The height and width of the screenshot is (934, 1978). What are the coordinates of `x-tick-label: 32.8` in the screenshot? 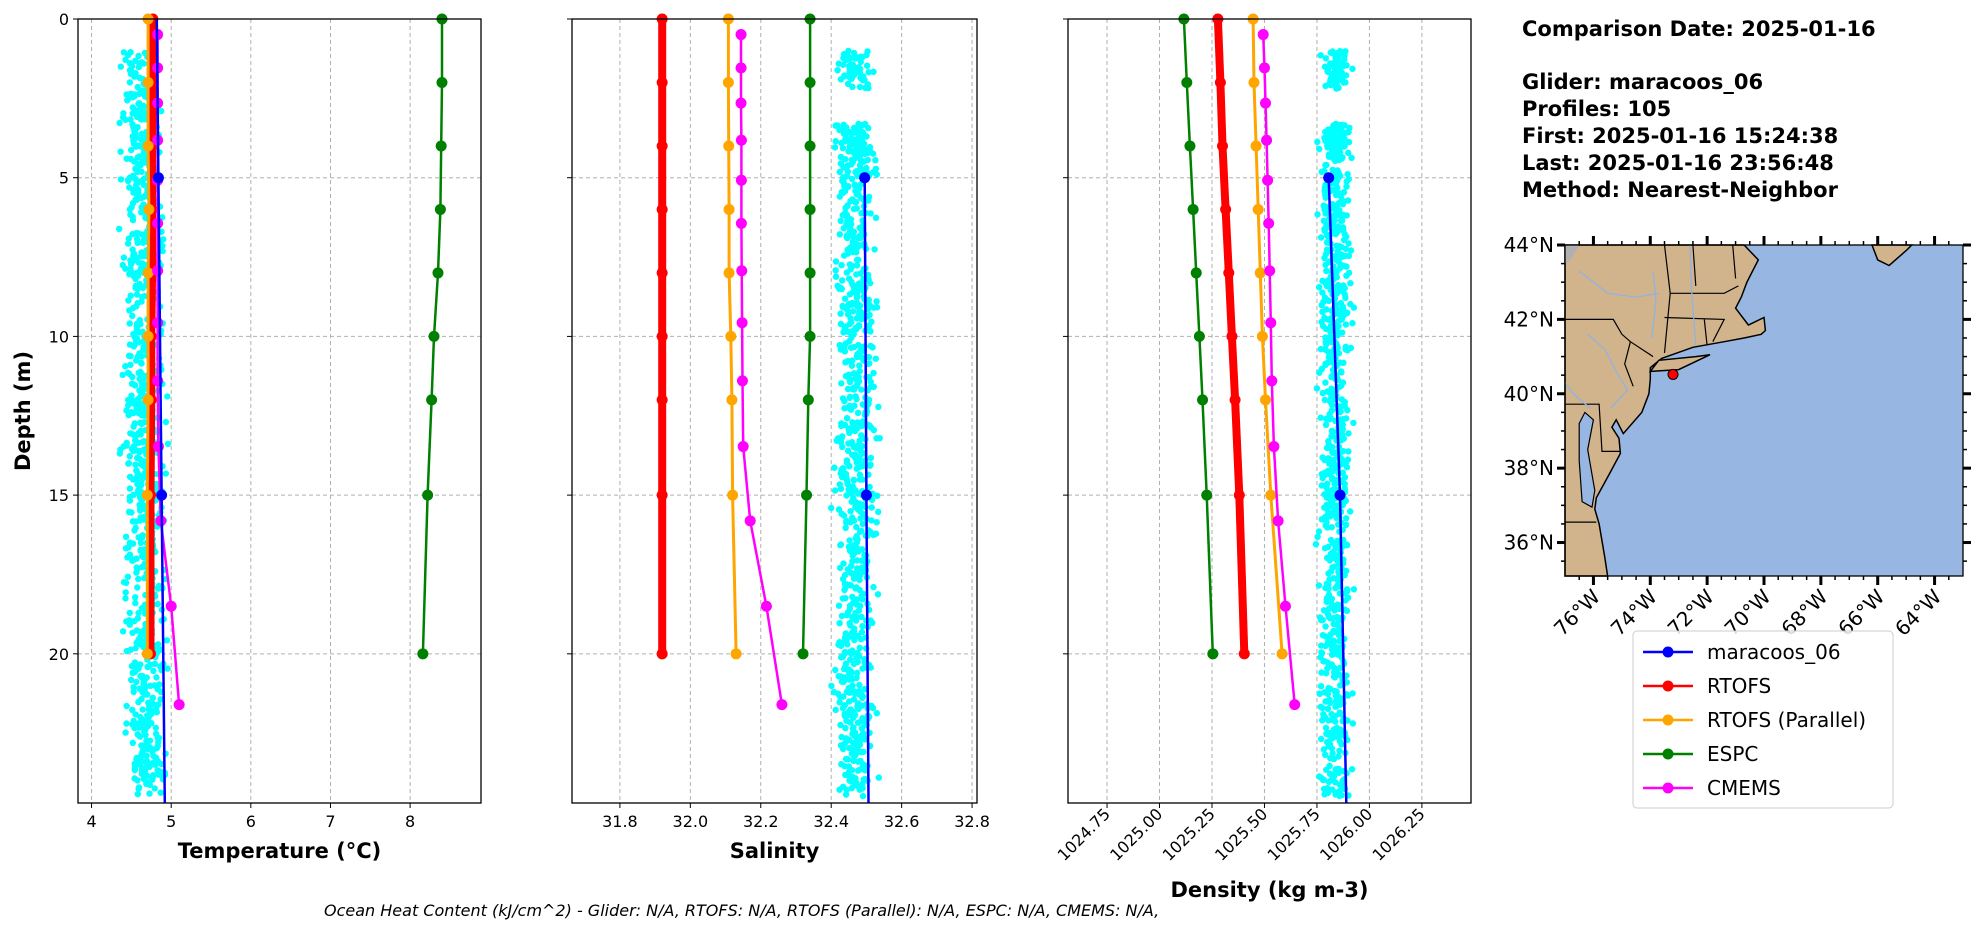 It's located at (972, 821).